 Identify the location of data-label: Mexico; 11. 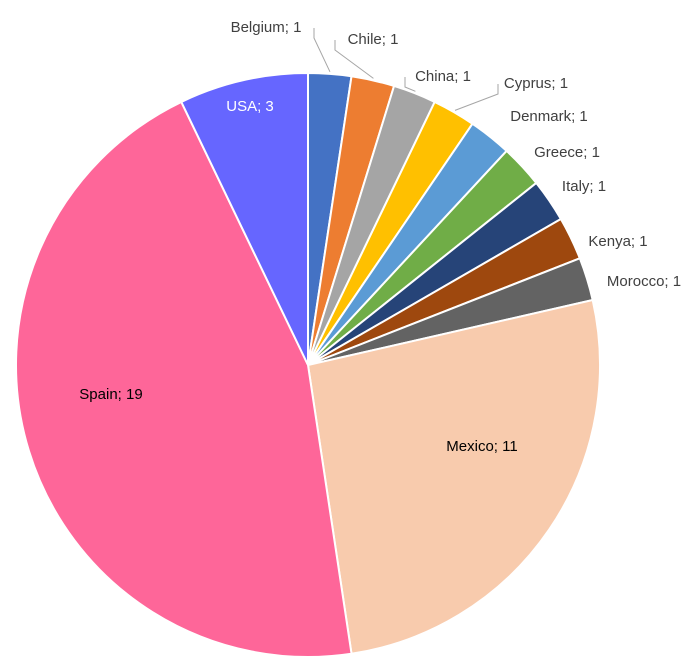
(481, 446).